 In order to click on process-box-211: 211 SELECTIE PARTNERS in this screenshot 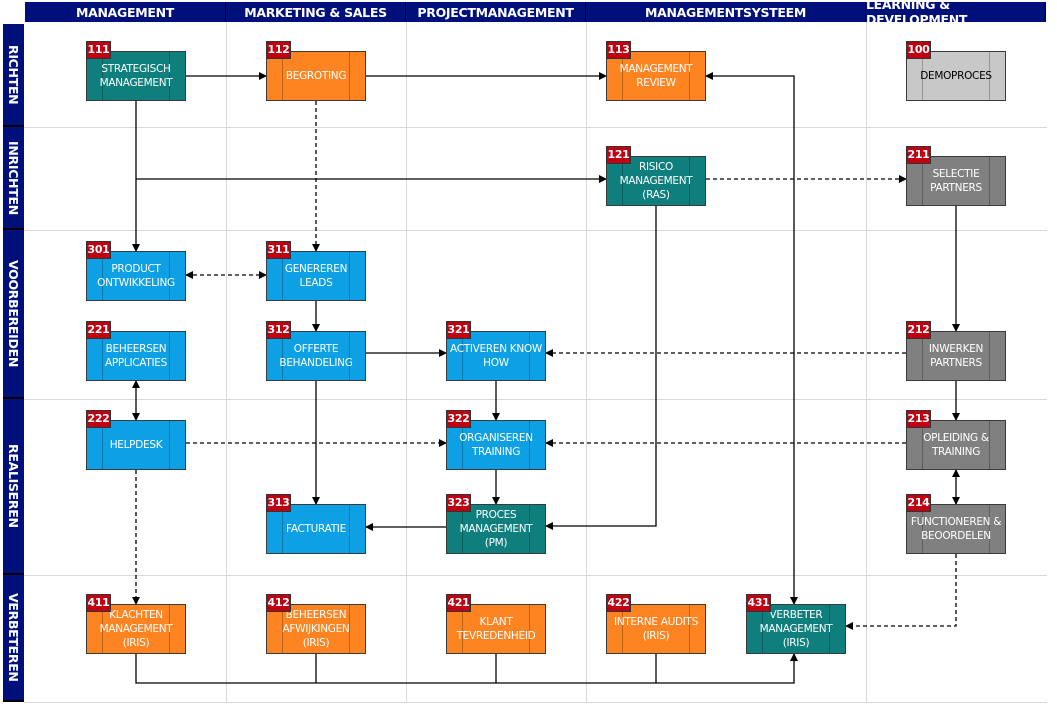, I will do `click(956, 176)`.